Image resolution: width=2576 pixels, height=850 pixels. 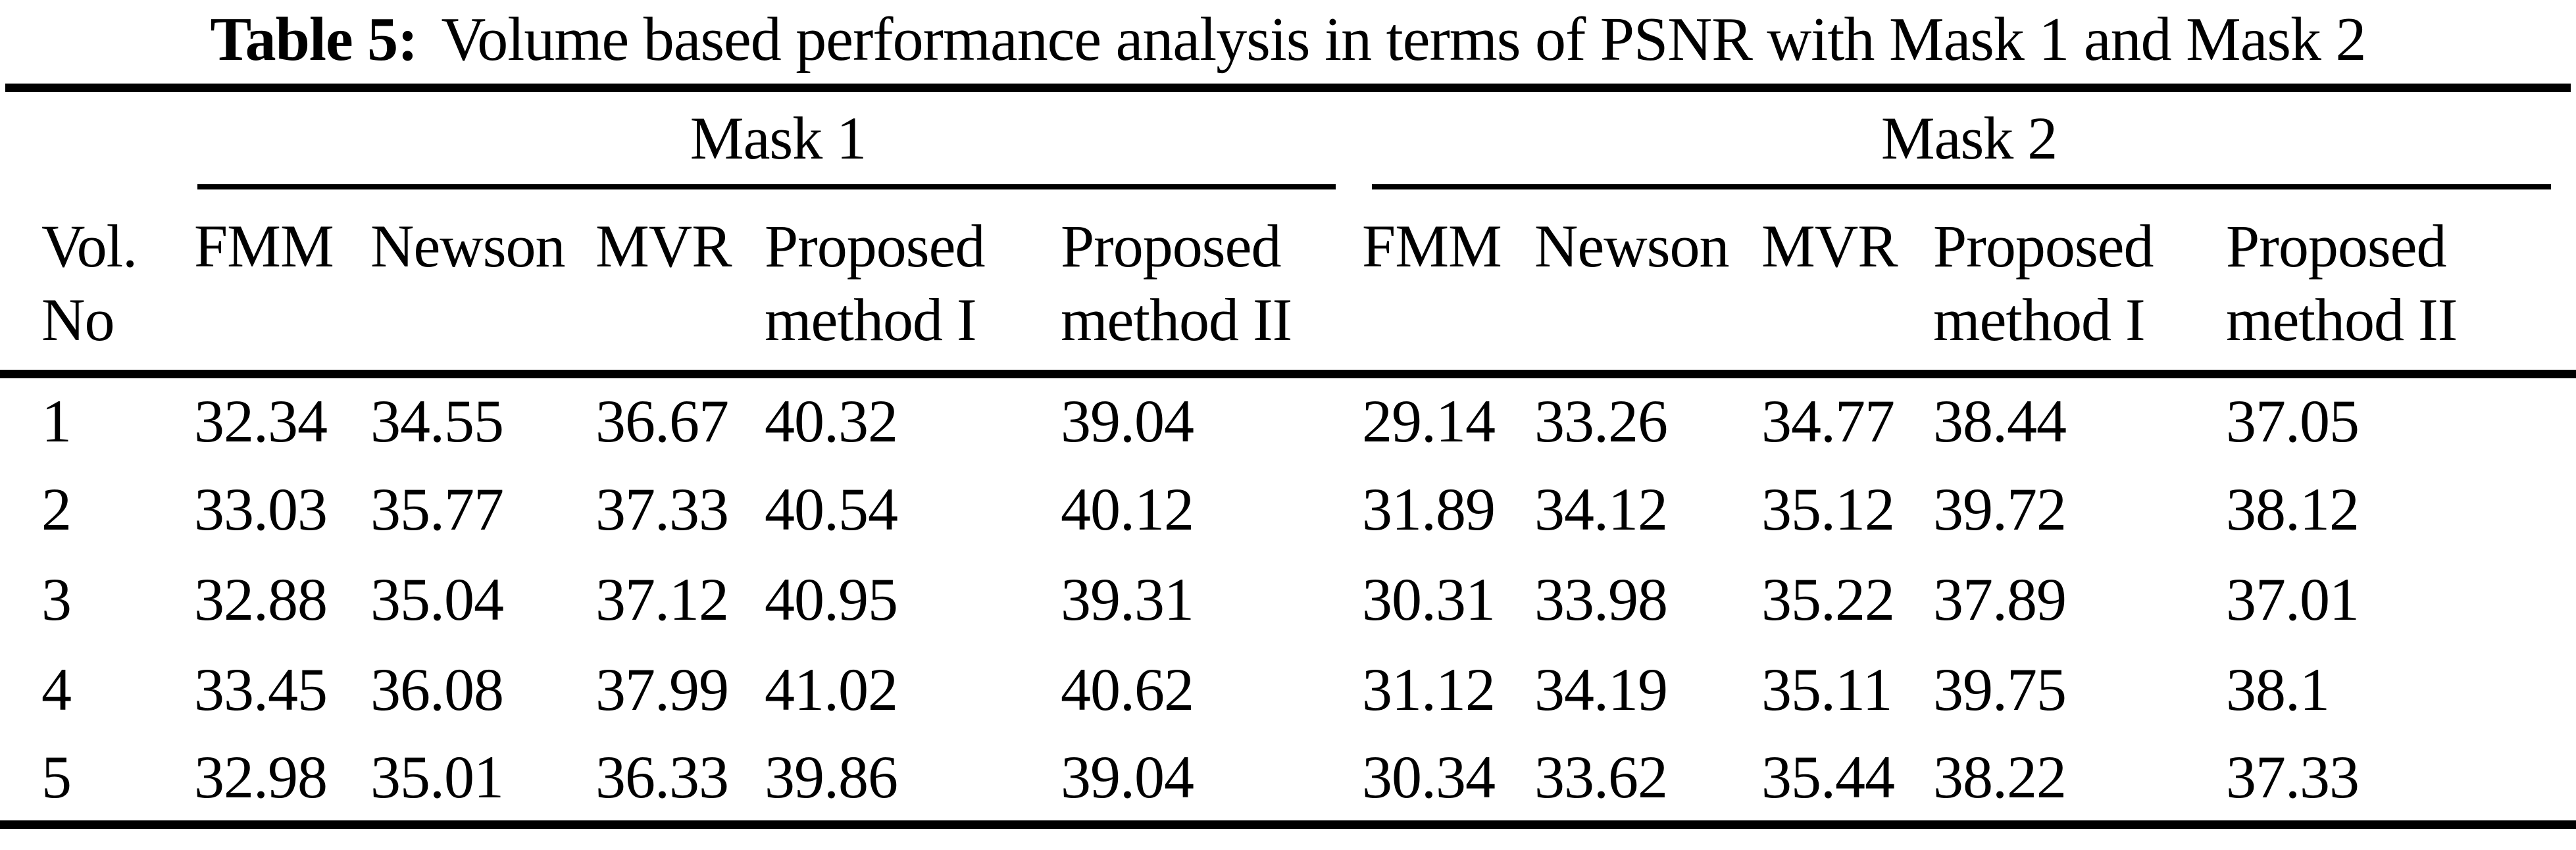 What do you see at coordinates (1648, 782) in the screenshot?
I see `cell-m2-newson: 33.62` at bounding box center [1648, 782].